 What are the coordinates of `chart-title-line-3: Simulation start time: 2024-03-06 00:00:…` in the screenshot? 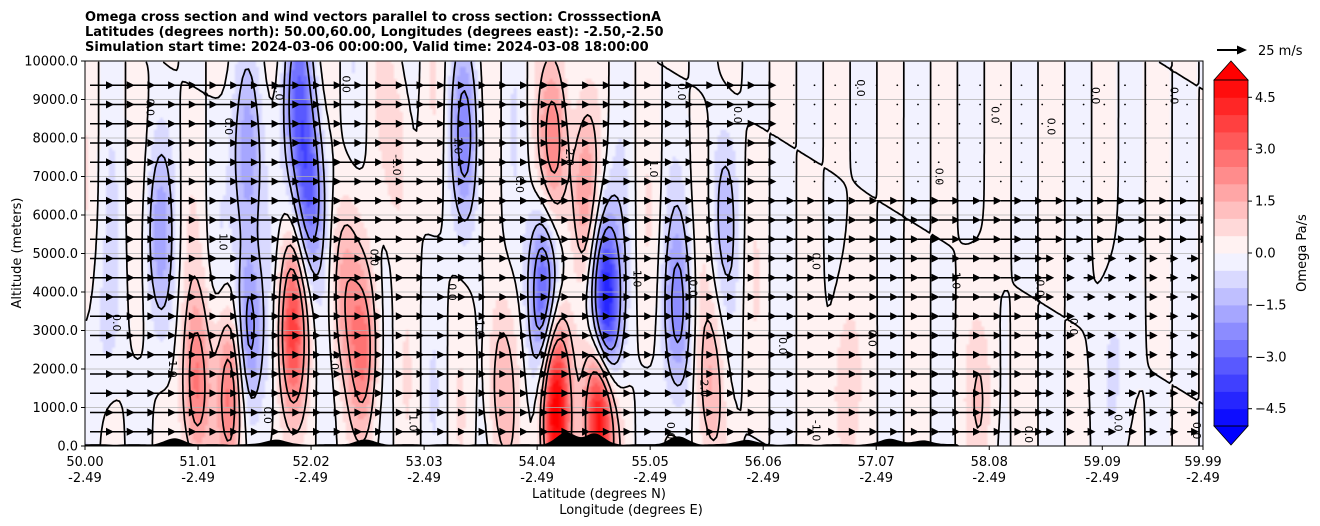 It's located at (367, 47).